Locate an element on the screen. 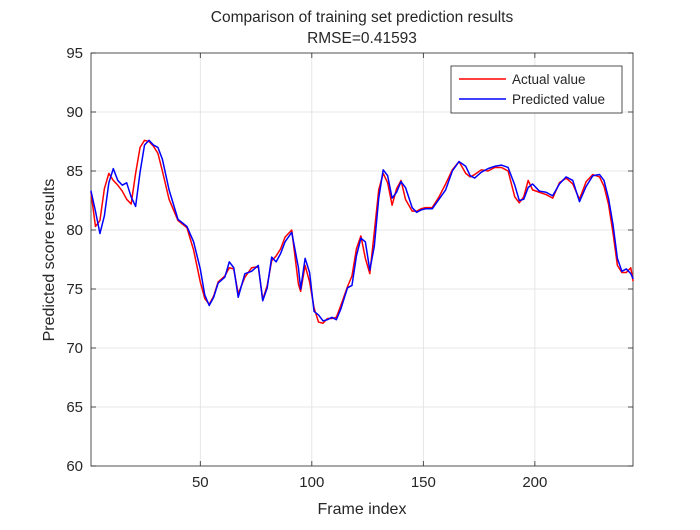  y-axis-label: Predicted score results is located at coordinates (49, 260).